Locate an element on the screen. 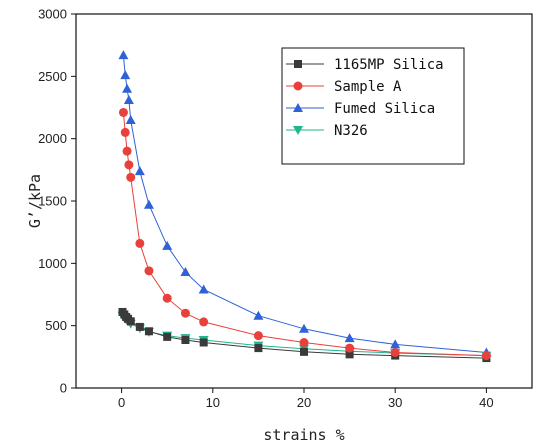 The height and width of the screenshot is (448, 550). legend-item-1165mp-silica: 1165MP Silica is located at coordinates (365, 65).